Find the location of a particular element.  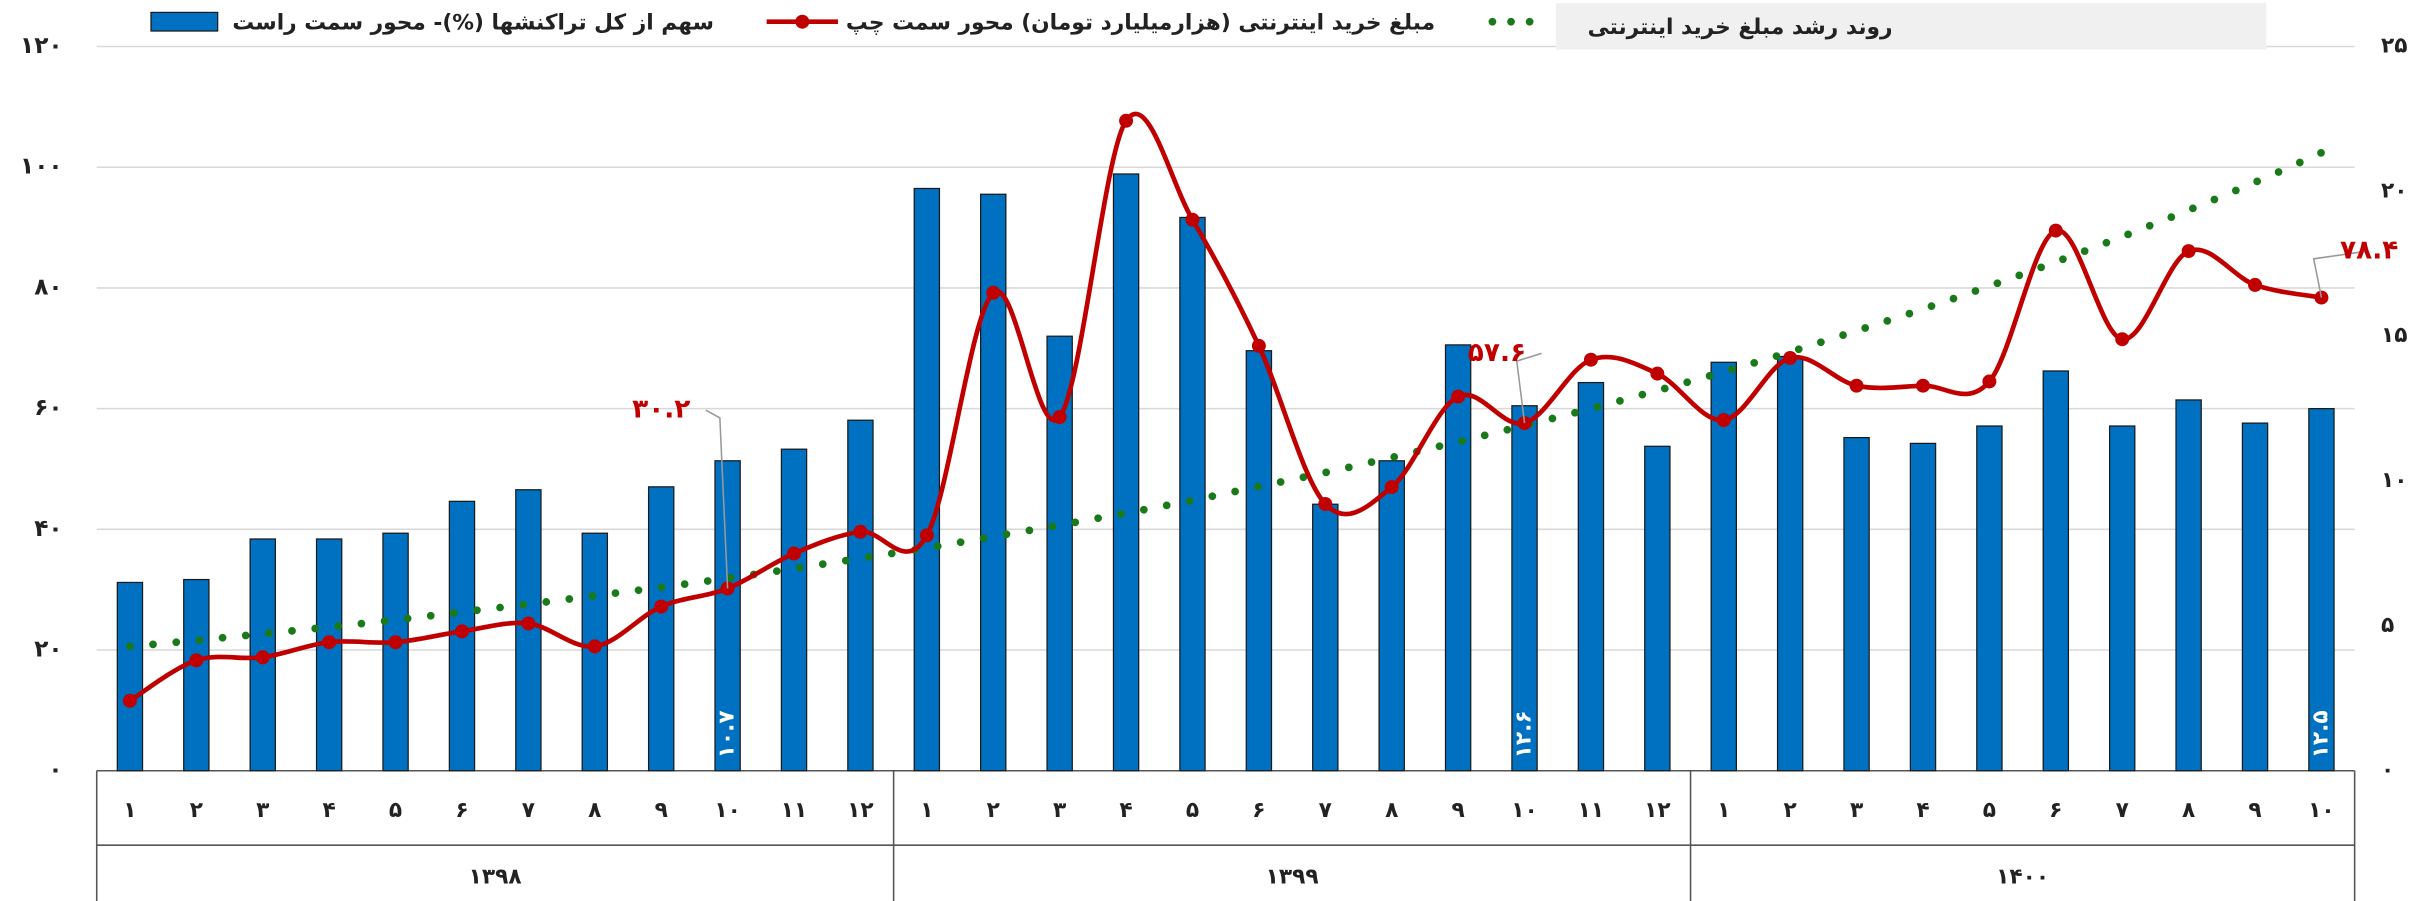

y2-tick-label: ۱۵ is located at coordinates (2394, 335).